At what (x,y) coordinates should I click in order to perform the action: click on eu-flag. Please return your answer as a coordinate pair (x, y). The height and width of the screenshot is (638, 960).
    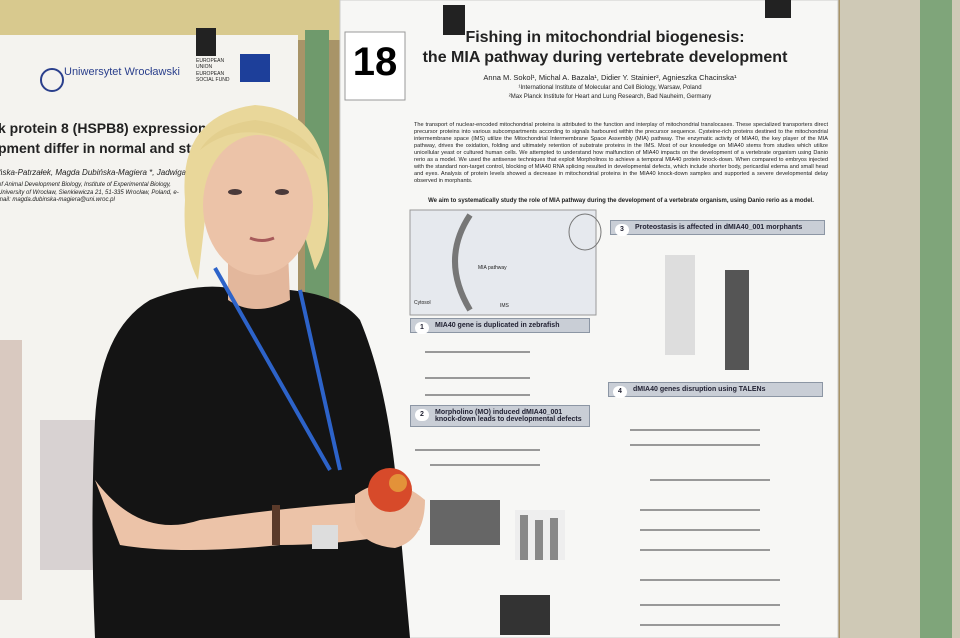
    Looking at the image, I should click on (255, 68).